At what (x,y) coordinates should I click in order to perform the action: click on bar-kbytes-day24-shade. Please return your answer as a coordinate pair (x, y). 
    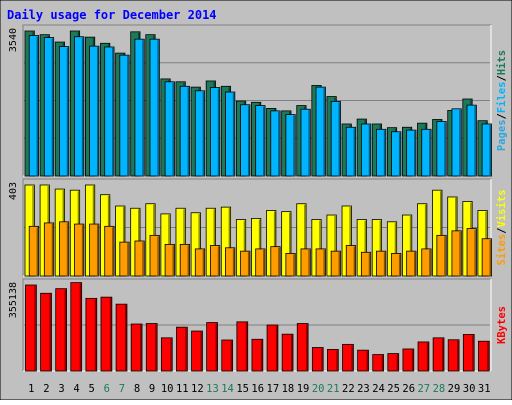
    Looking at the image, I should click on (382, 363).